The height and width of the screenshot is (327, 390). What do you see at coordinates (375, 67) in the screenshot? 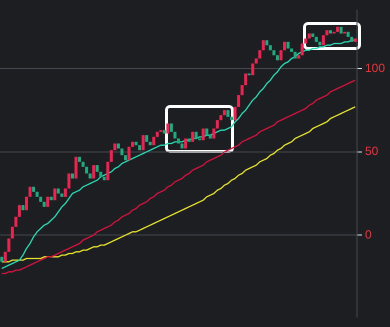
I see `y-tick-label: 100` at bounding box center [375, 67].